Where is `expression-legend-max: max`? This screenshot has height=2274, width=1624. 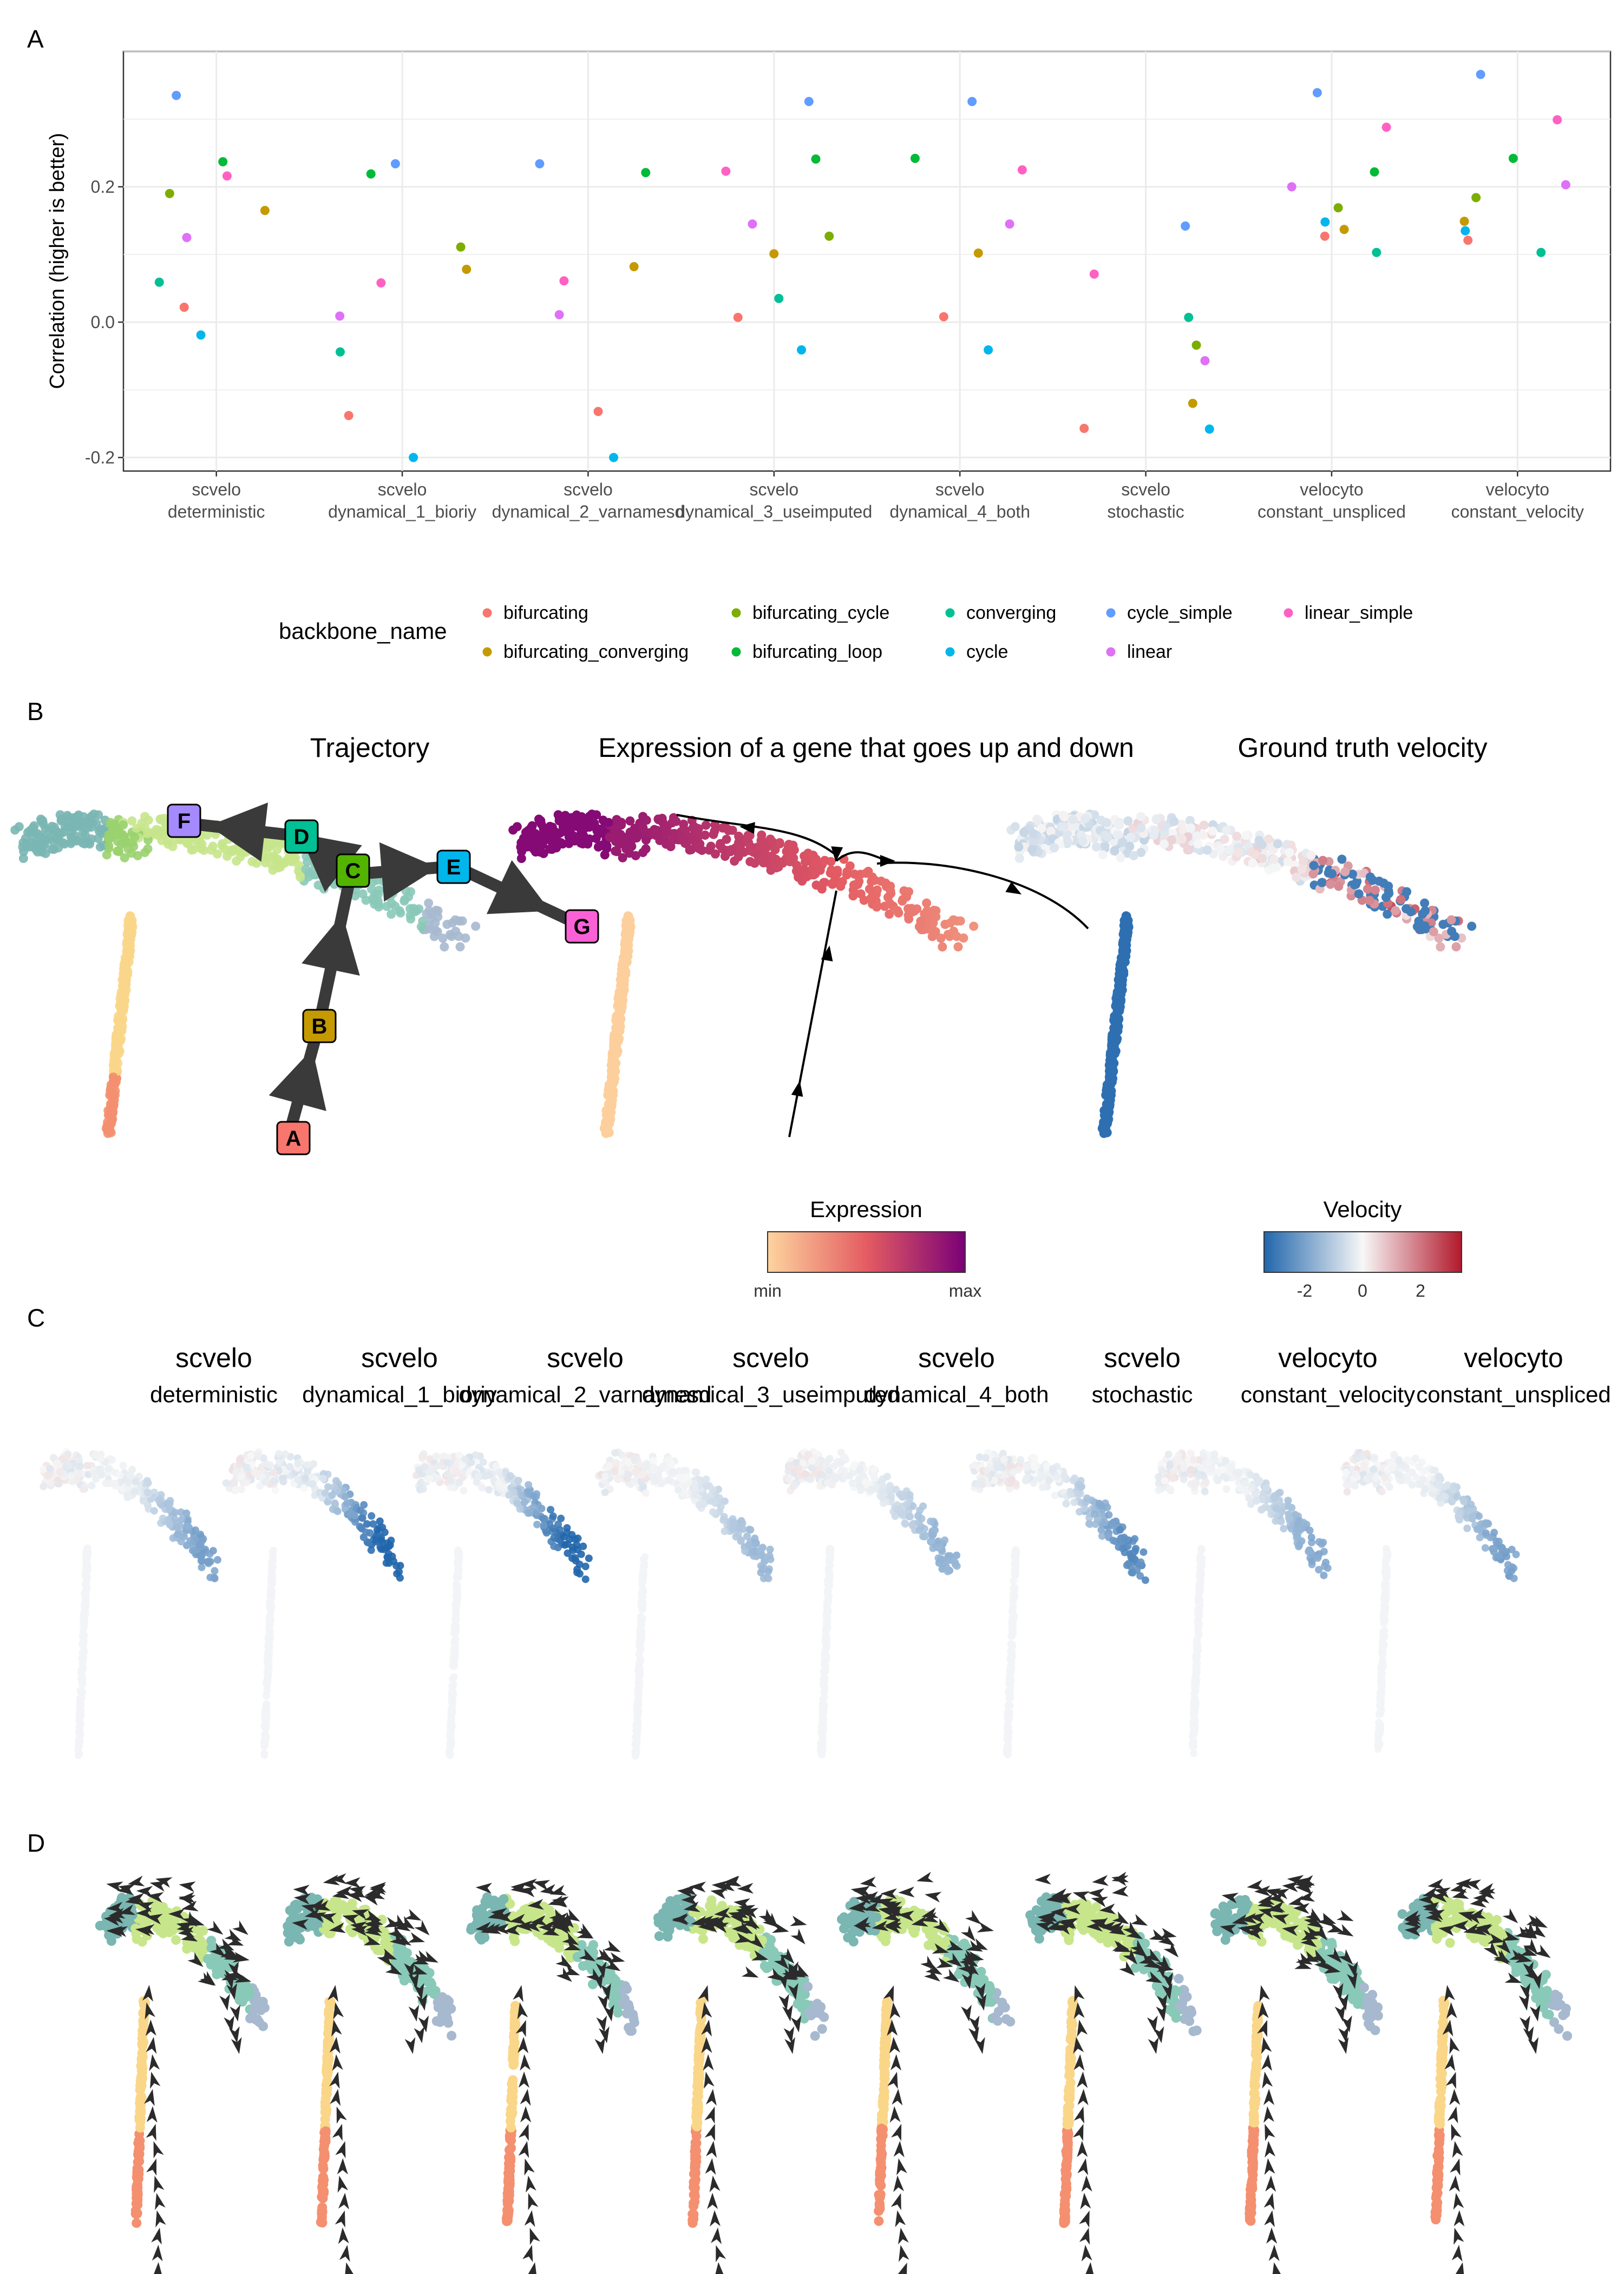
expression-legend-max: max is located at coordinates (965, 1291).